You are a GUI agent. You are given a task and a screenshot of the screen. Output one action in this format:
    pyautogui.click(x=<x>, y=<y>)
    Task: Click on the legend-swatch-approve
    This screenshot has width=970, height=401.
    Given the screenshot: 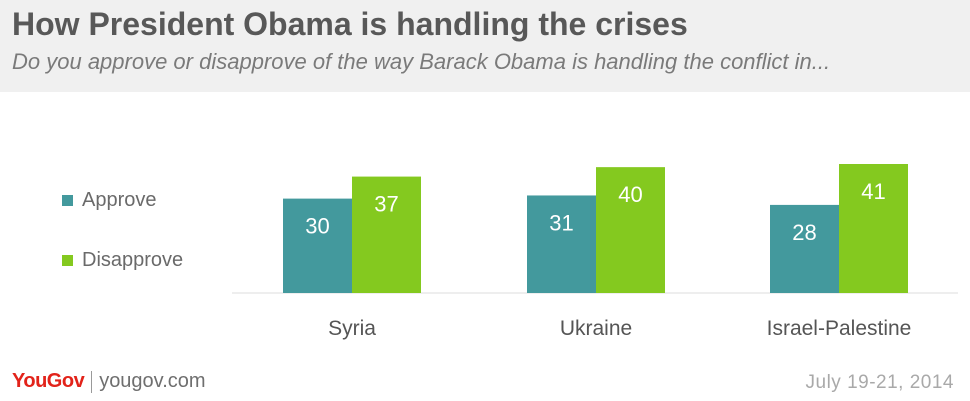 What is the action you would take?
    pyautogui.click(x=67, y=200)
    